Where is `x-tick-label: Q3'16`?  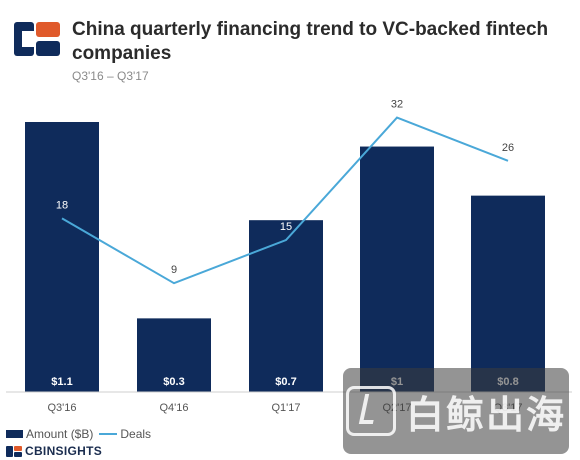
x-tick-label: Q3'16 is located at coordinates (61, 408).